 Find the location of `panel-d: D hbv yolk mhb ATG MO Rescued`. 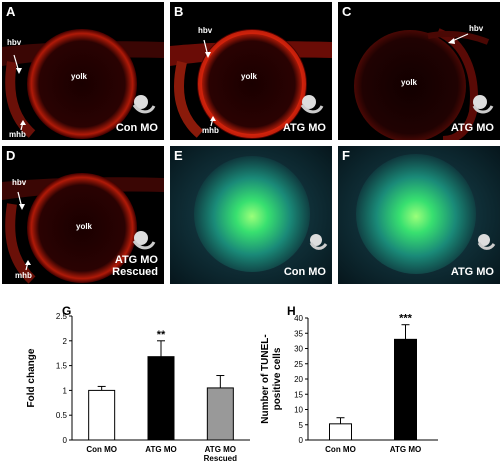

panel-d: D hbv yolk mhb ATG MO Rescued is located at coordinates (83, 215).